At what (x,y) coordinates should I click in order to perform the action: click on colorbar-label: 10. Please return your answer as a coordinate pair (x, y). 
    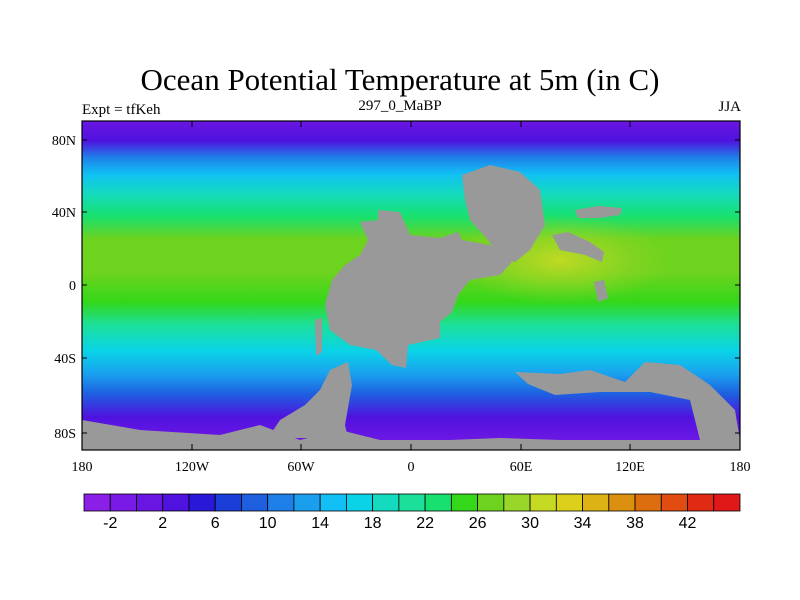
    Looking at the image, I should click on (268, 523).